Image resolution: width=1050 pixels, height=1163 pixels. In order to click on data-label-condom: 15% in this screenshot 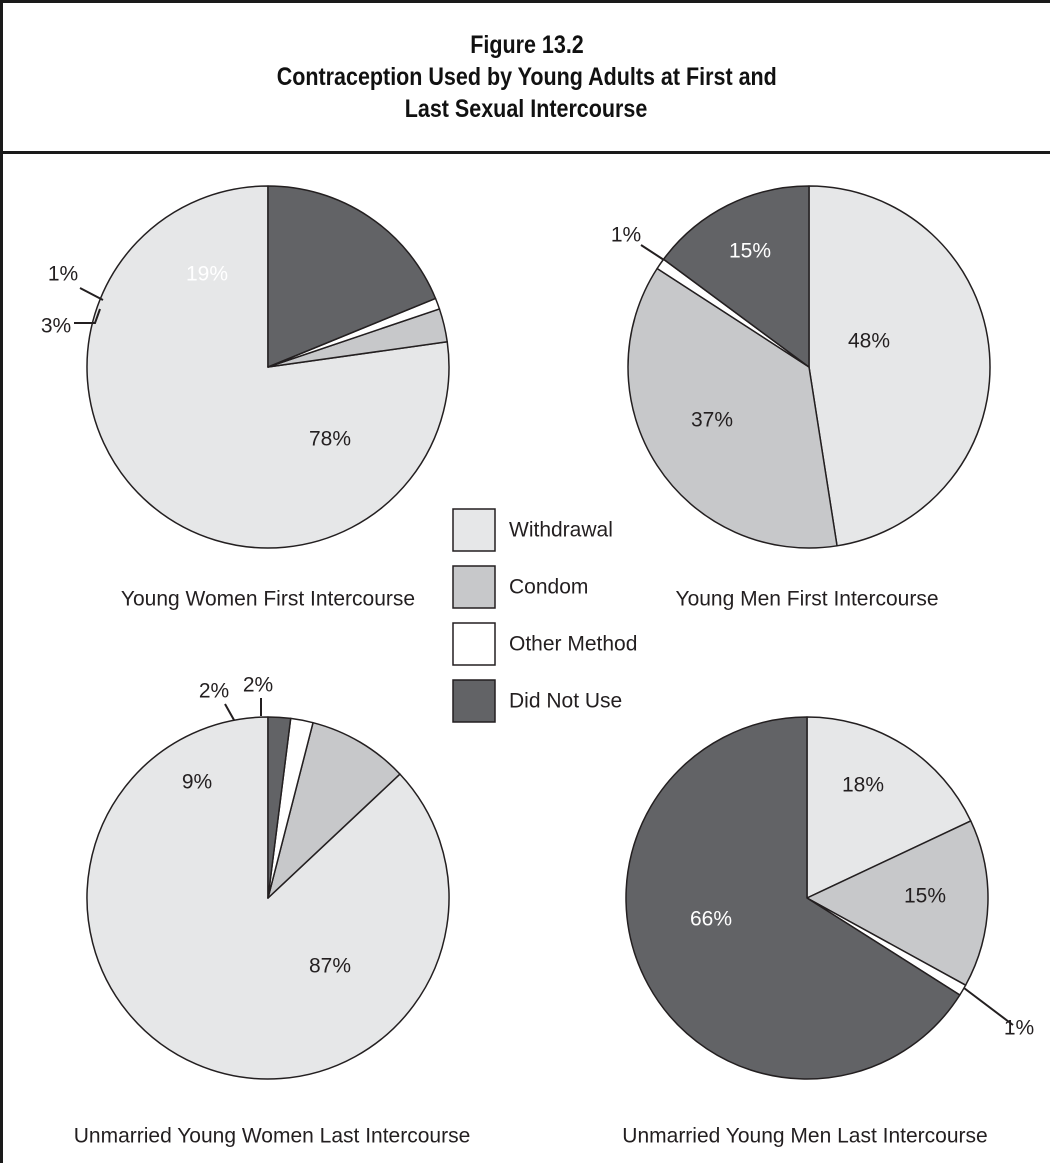, I will do `click(925, 896)`.